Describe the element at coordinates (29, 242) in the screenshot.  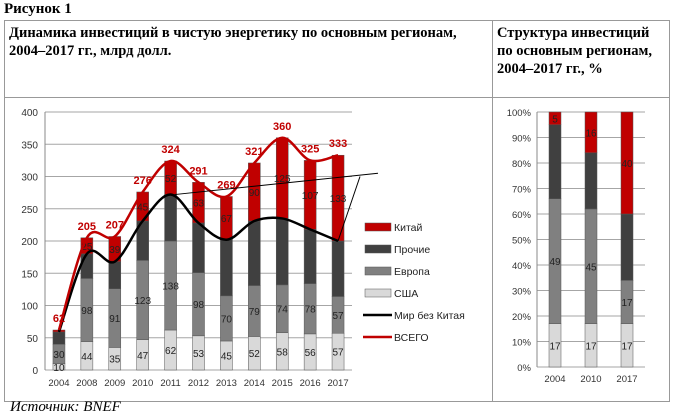
I see `y-tick-label: 200` at that location.